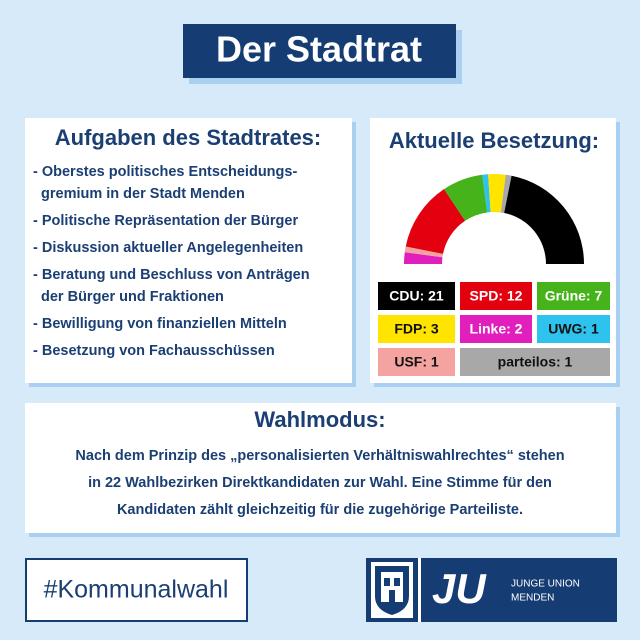  I want to click on mode-heading: Wahlmodus:, so click(319, 419).